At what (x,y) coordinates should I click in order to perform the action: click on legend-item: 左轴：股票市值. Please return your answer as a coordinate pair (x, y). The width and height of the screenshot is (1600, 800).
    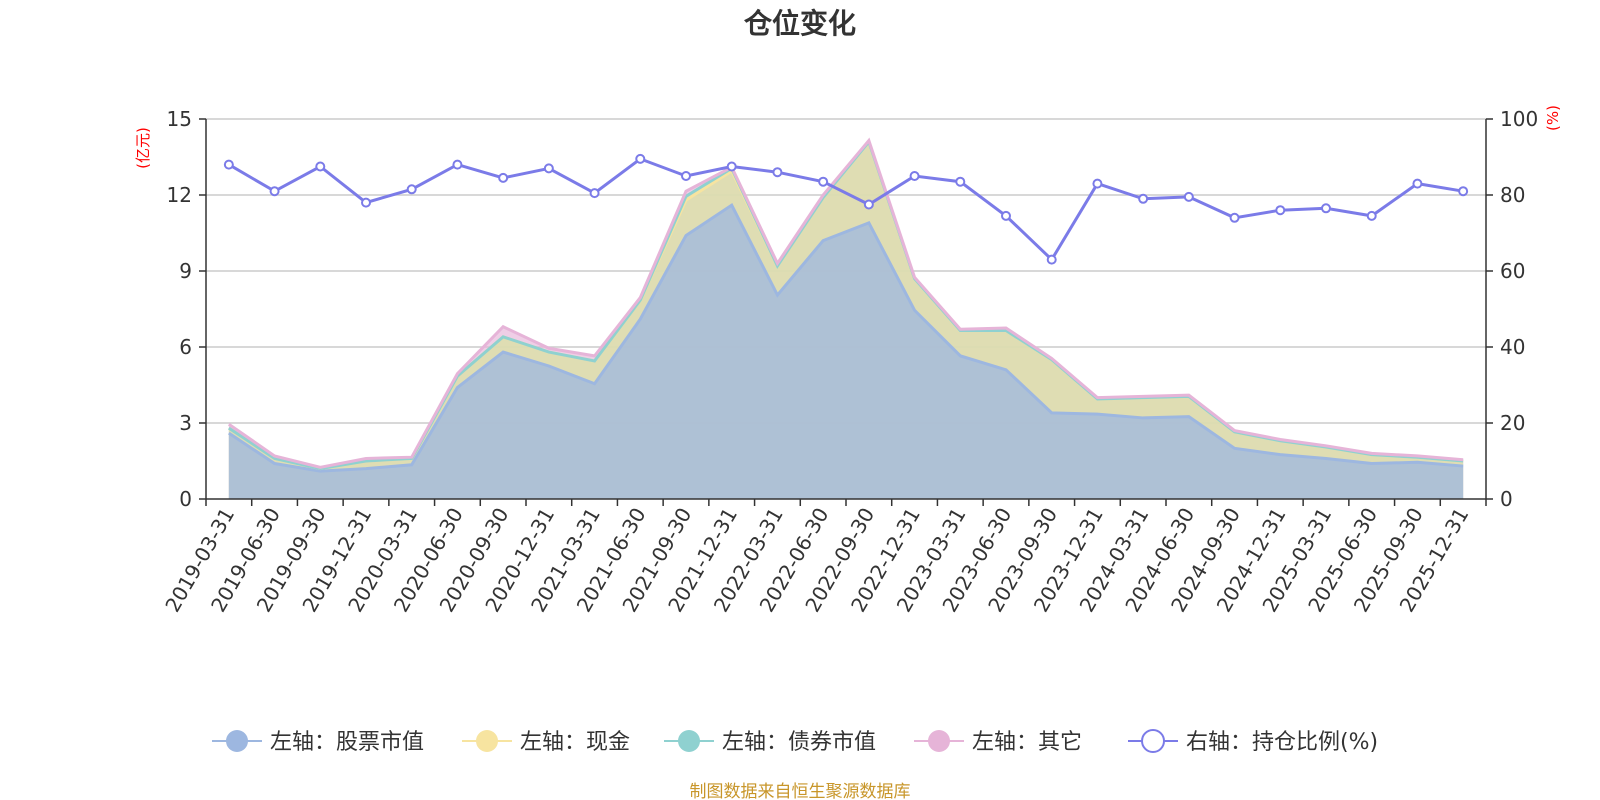
    Looking at the image, I should click on (318, 742).